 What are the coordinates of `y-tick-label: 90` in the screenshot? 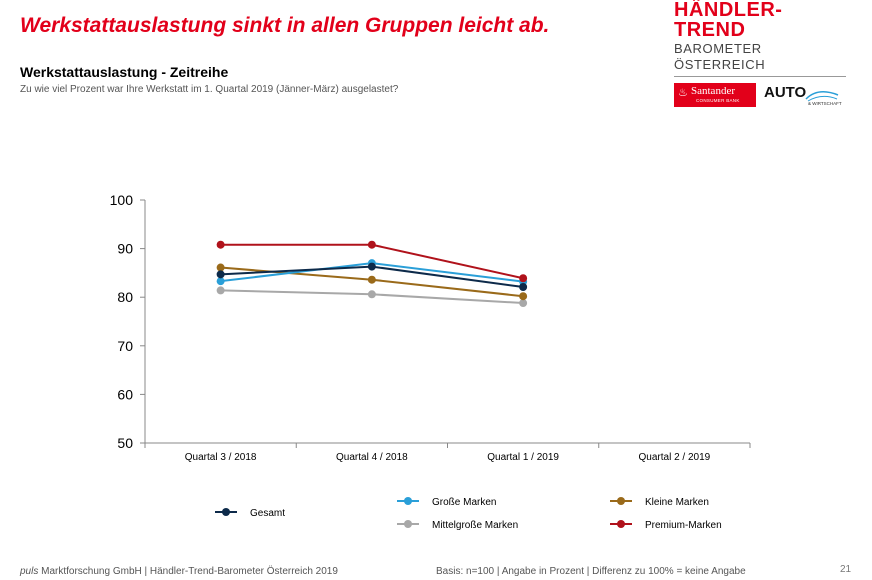 It's located at (125, 249).